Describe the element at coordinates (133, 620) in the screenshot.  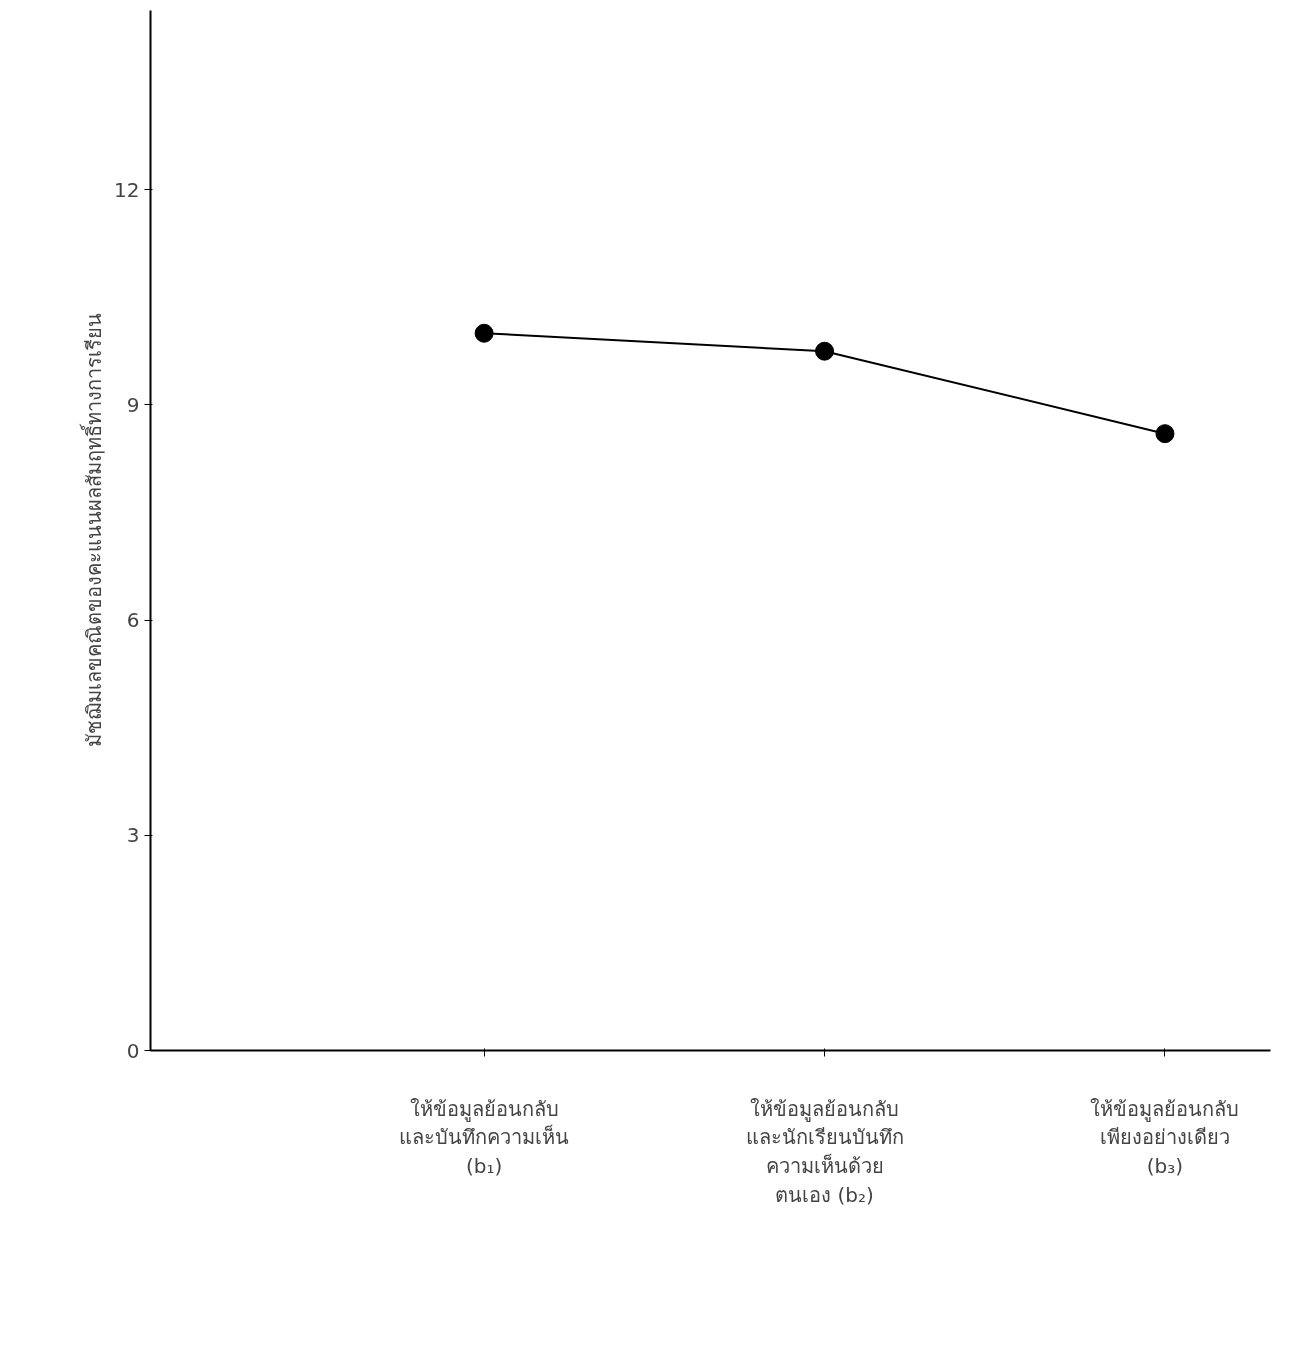
I see `y-tick-label: 6` at that location.